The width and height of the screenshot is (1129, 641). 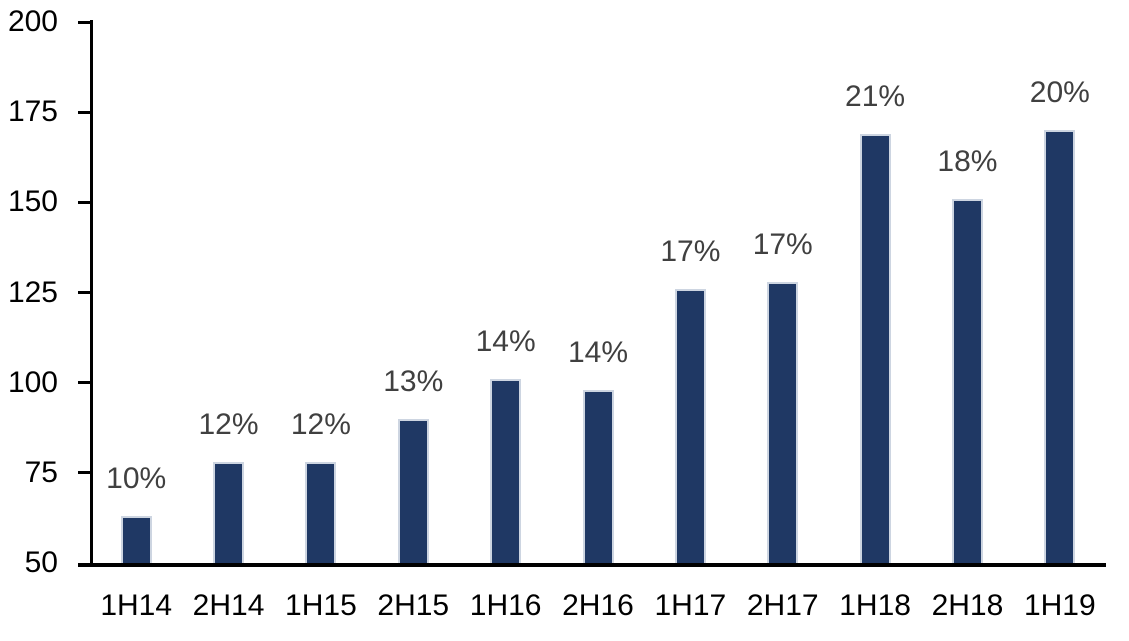 I want to click on x-axis-tick-label: 2H16, so click(x=598, y=605).